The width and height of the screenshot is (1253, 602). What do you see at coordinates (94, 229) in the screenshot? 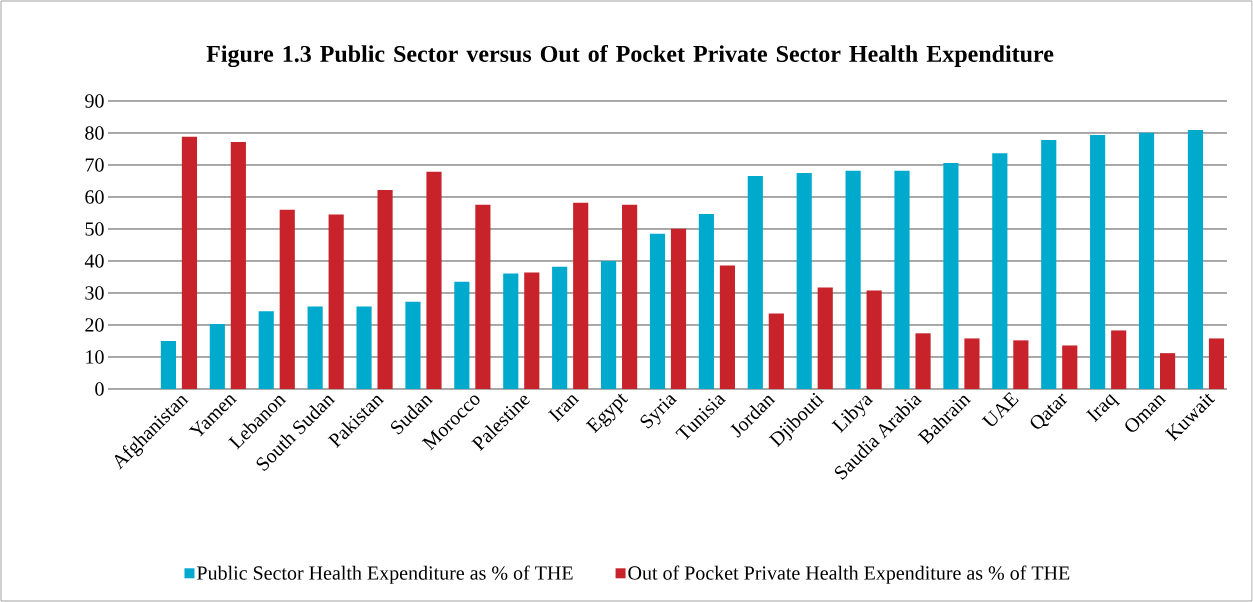
I see `y-tick-label: 50` at bounding box center [94, 229].